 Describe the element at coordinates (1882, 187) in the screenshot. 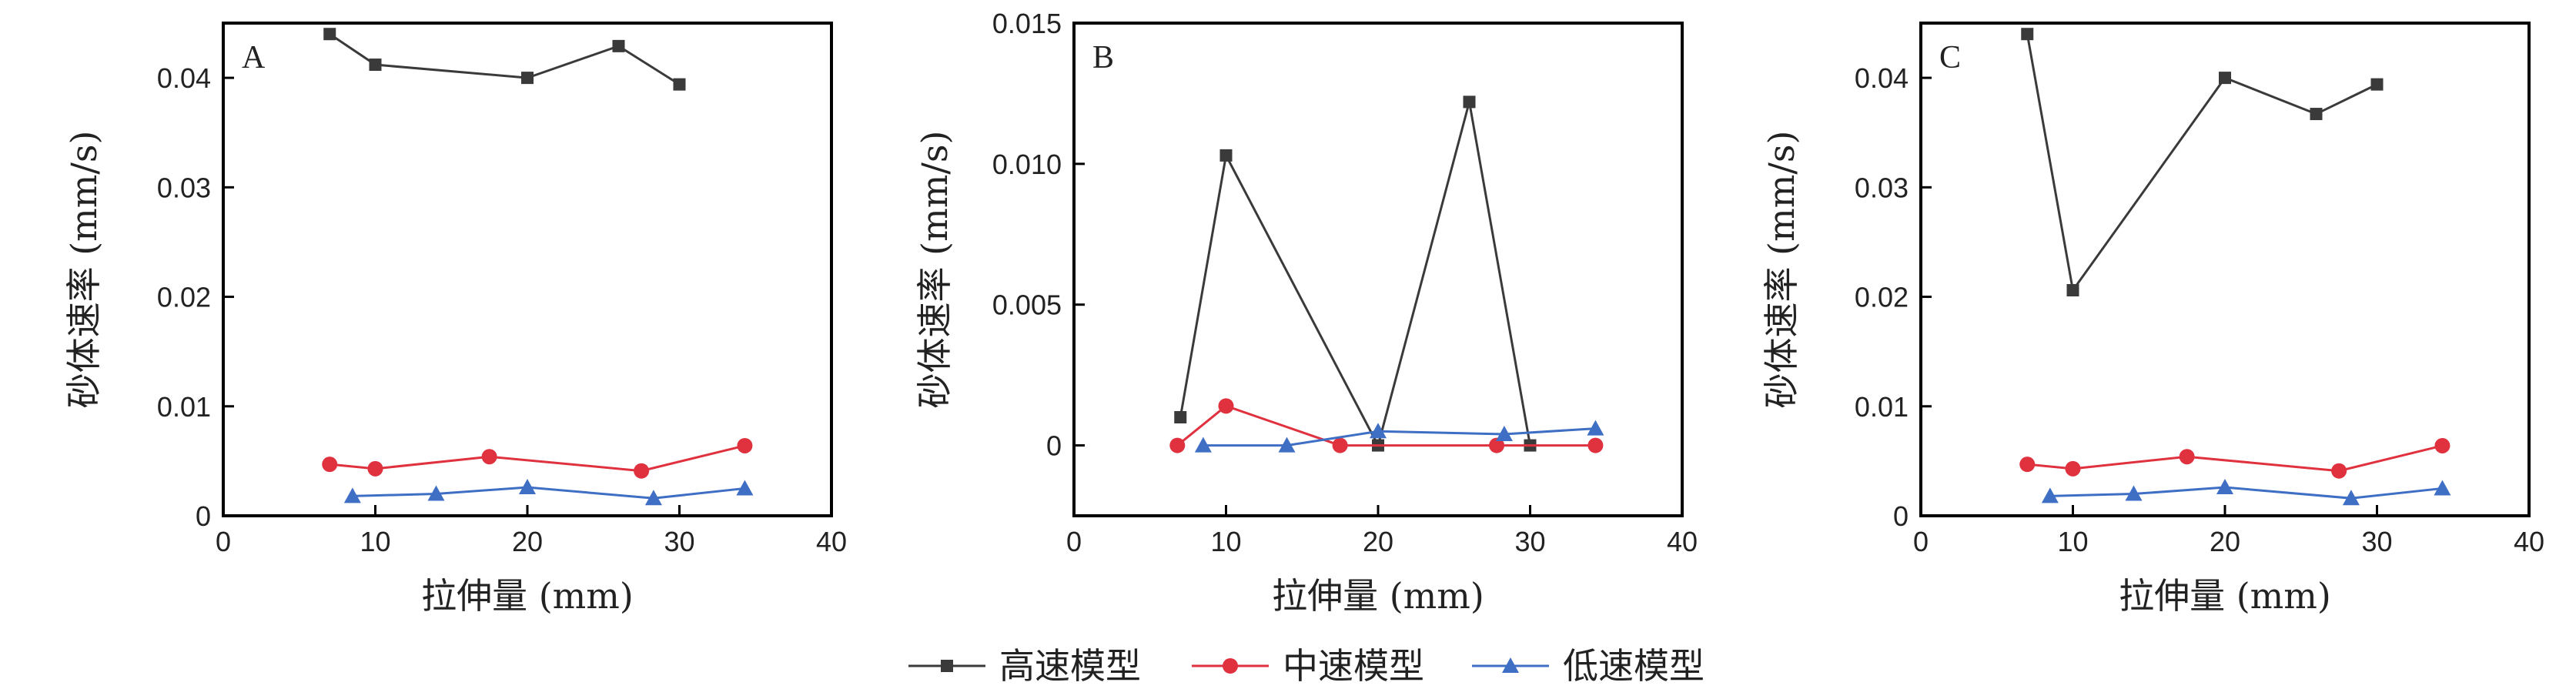

I see `y-tick-label: 0.03` at that location.